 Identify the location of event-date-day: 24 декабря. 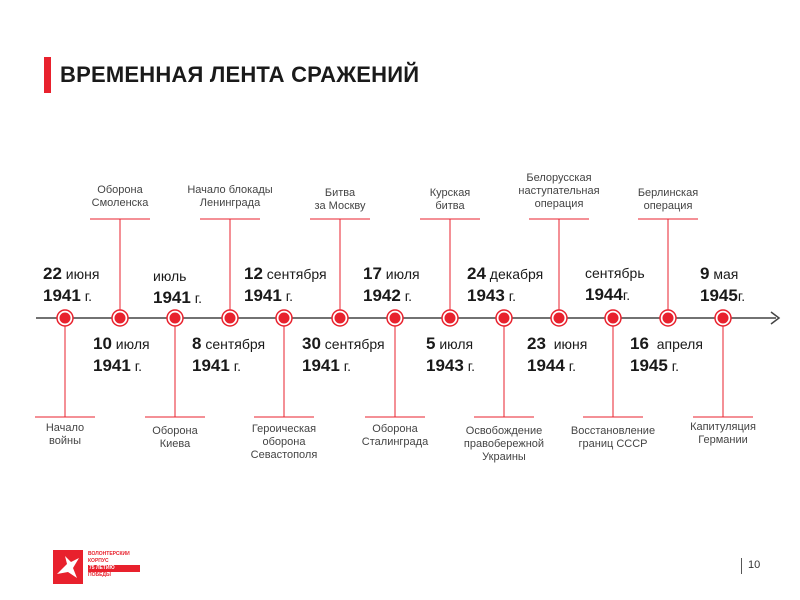
(505, 274).